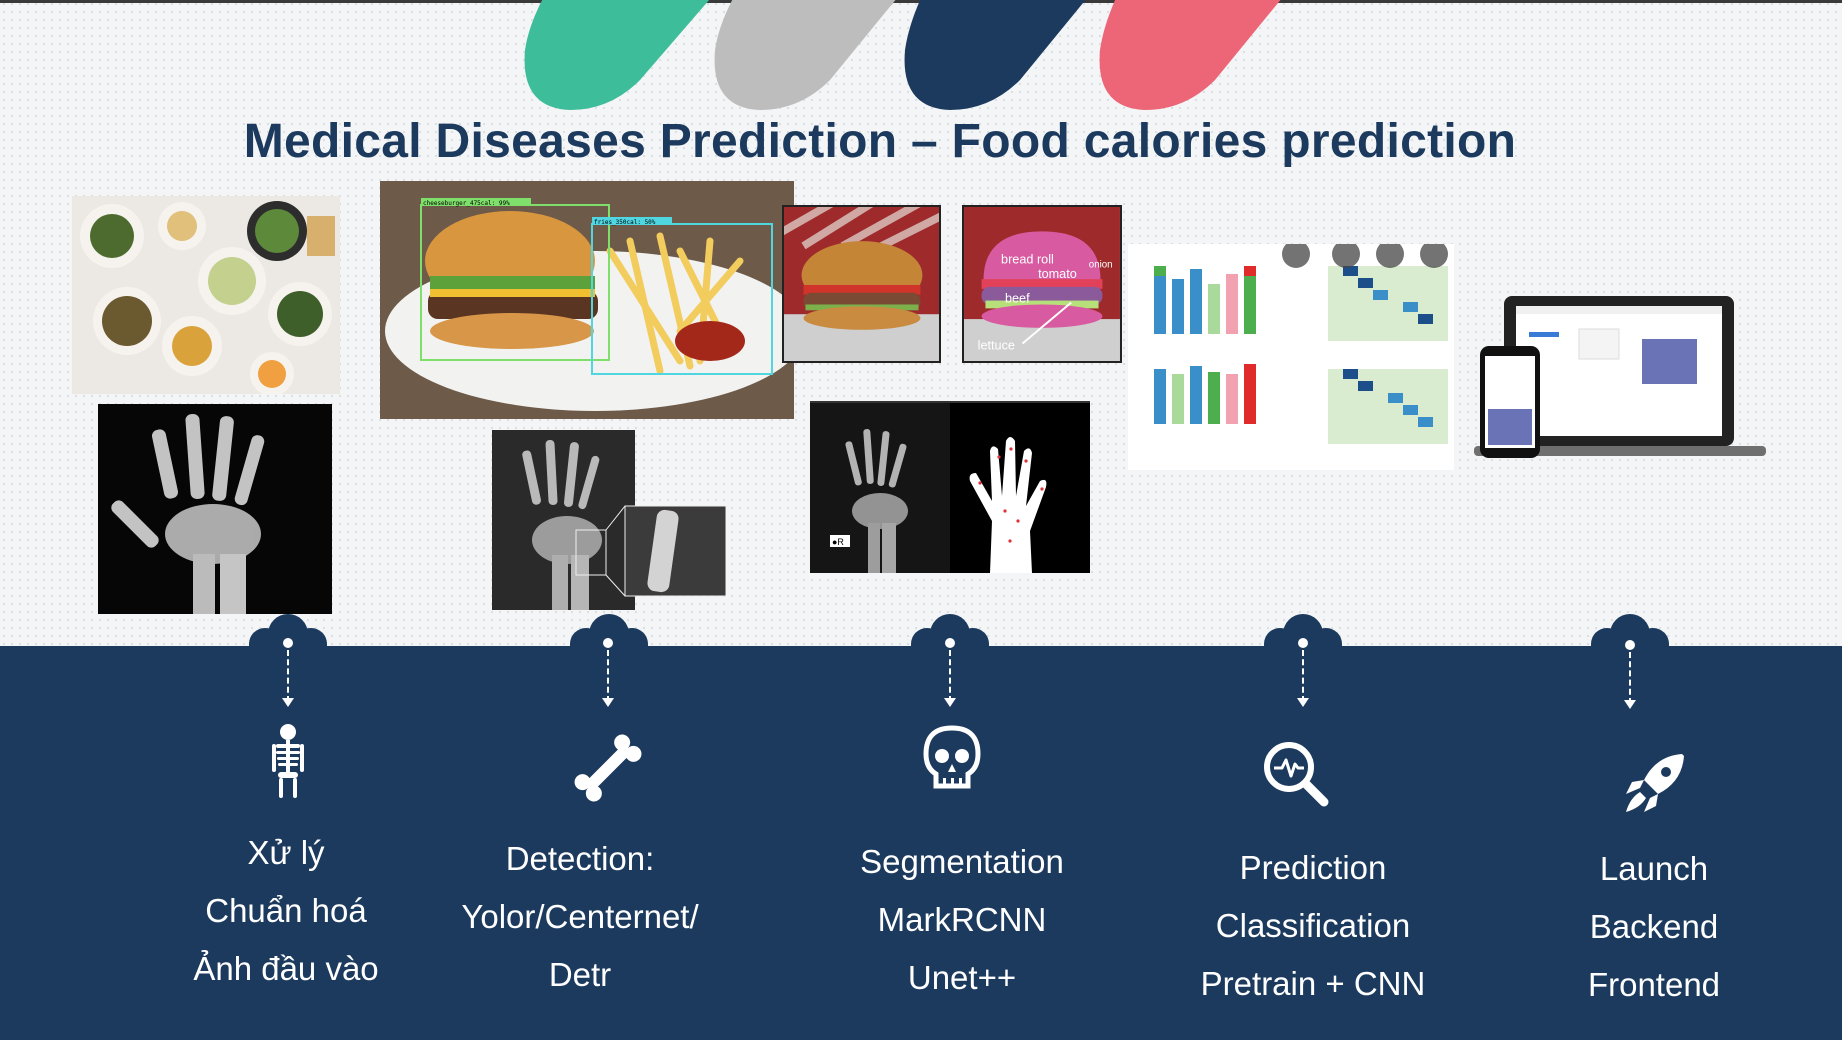 The width and height of the screenshot is (1842, 1040). What do you see at coordinates (962, 977) in the screenshot?
I see `stage-line: Unet++` at bounding box center [962, 977].